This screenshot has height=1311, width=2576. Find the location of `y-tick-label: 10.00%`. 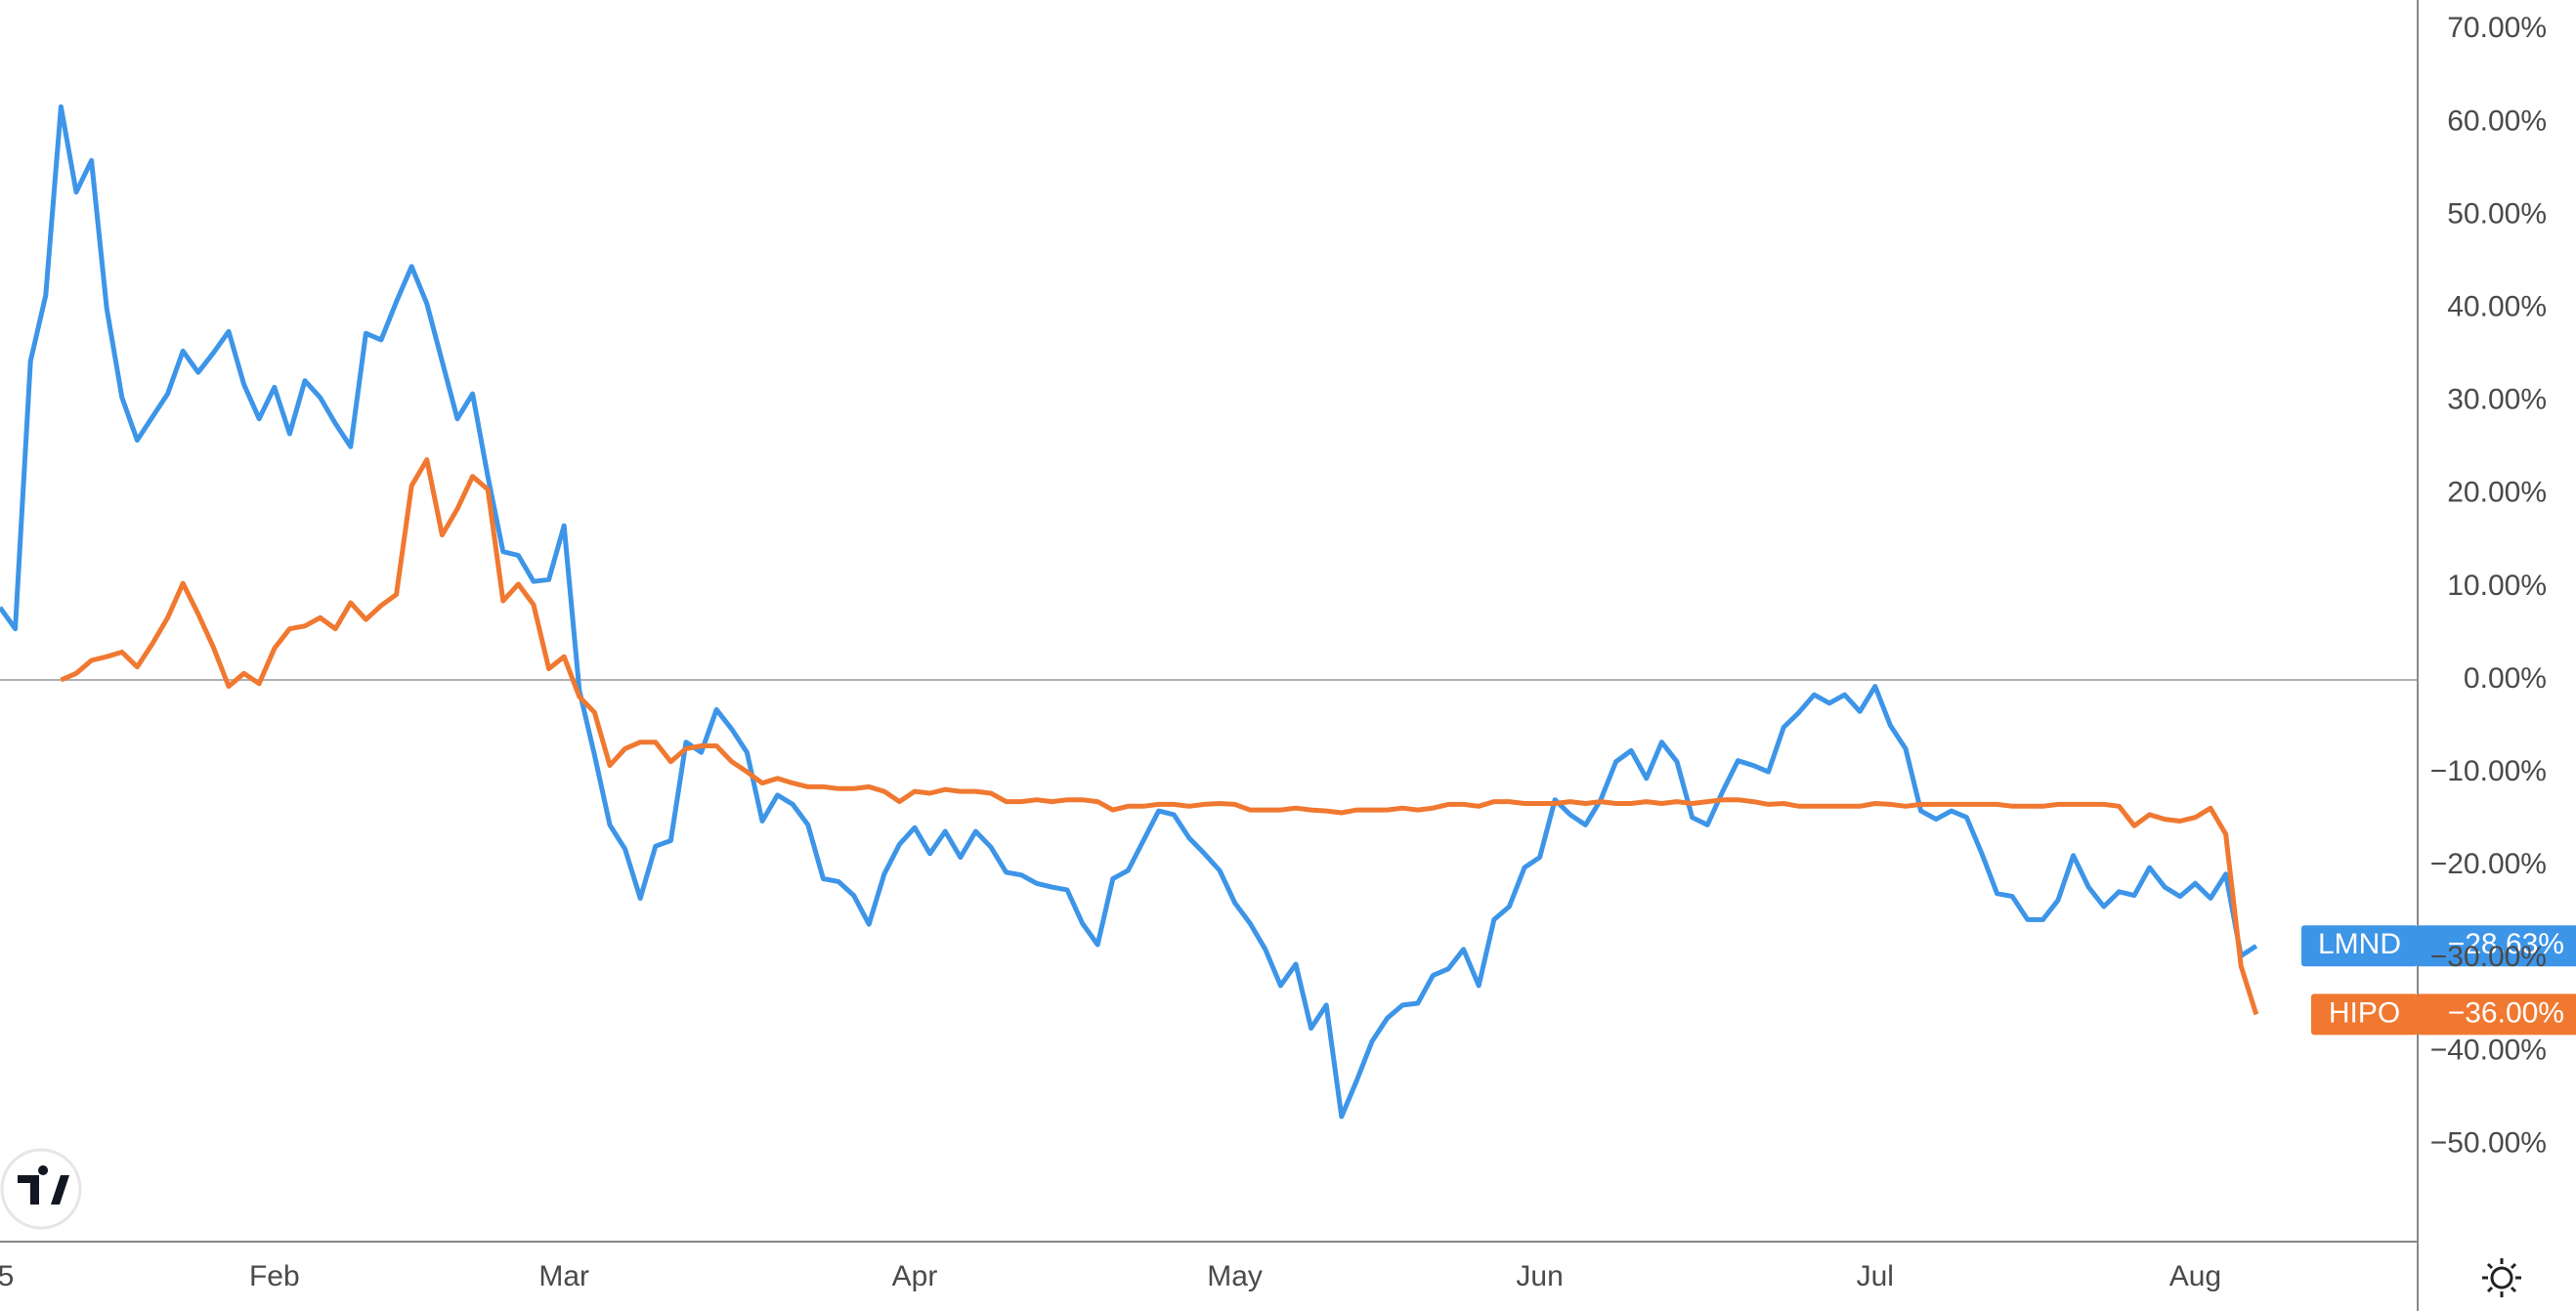

y-tick-label: 10.00% is located at coordinates (2497, 586).